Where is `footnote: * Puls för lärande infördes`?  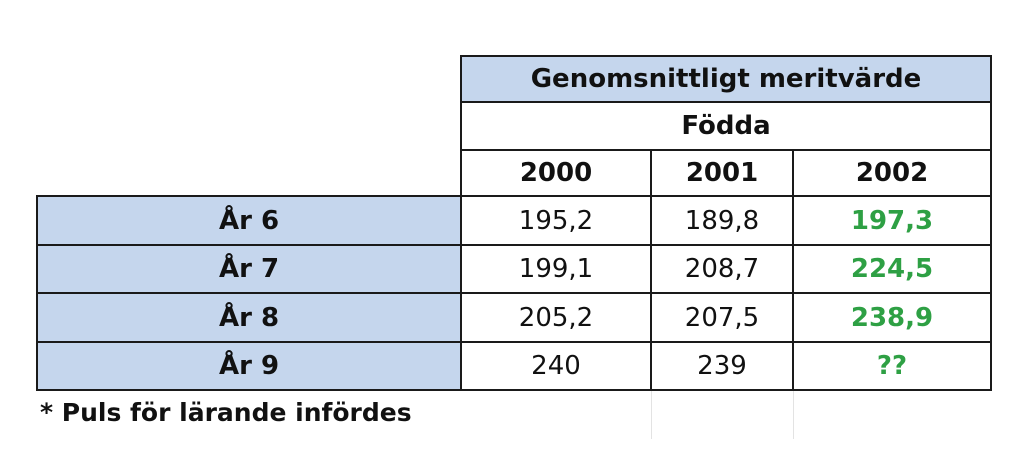 footnote: * Puls för lärande infördes is located at coordinates (226, 412).